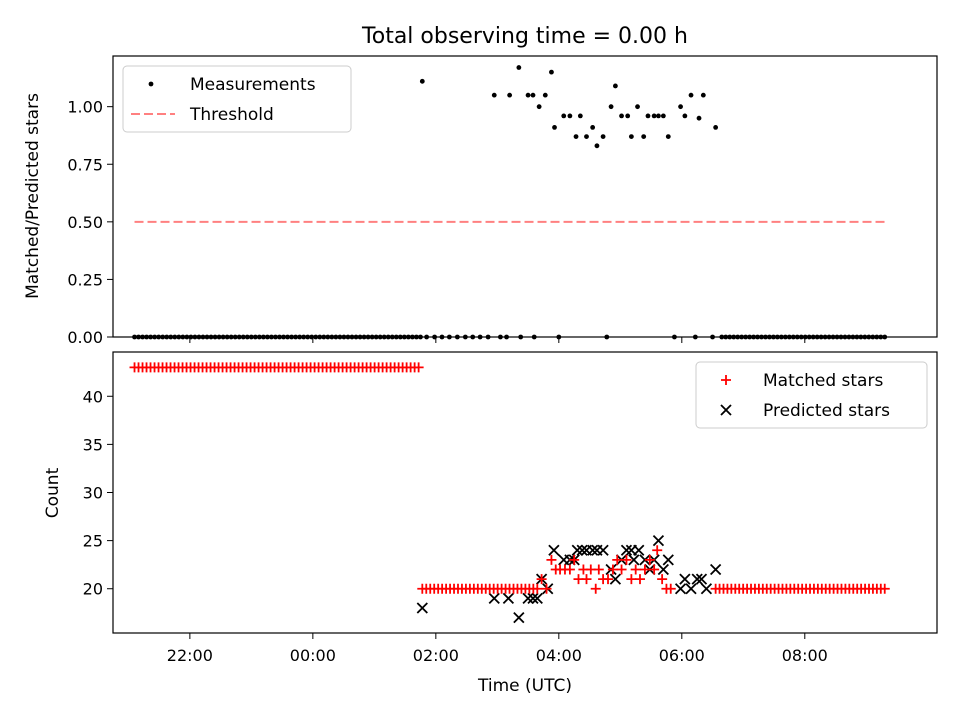 The width and height of the screenshot is (960, 724). Describe the element at coordinates (524, 686) in the screenshot. I see `bottom-xlabel: Time (UTC)` at that location.